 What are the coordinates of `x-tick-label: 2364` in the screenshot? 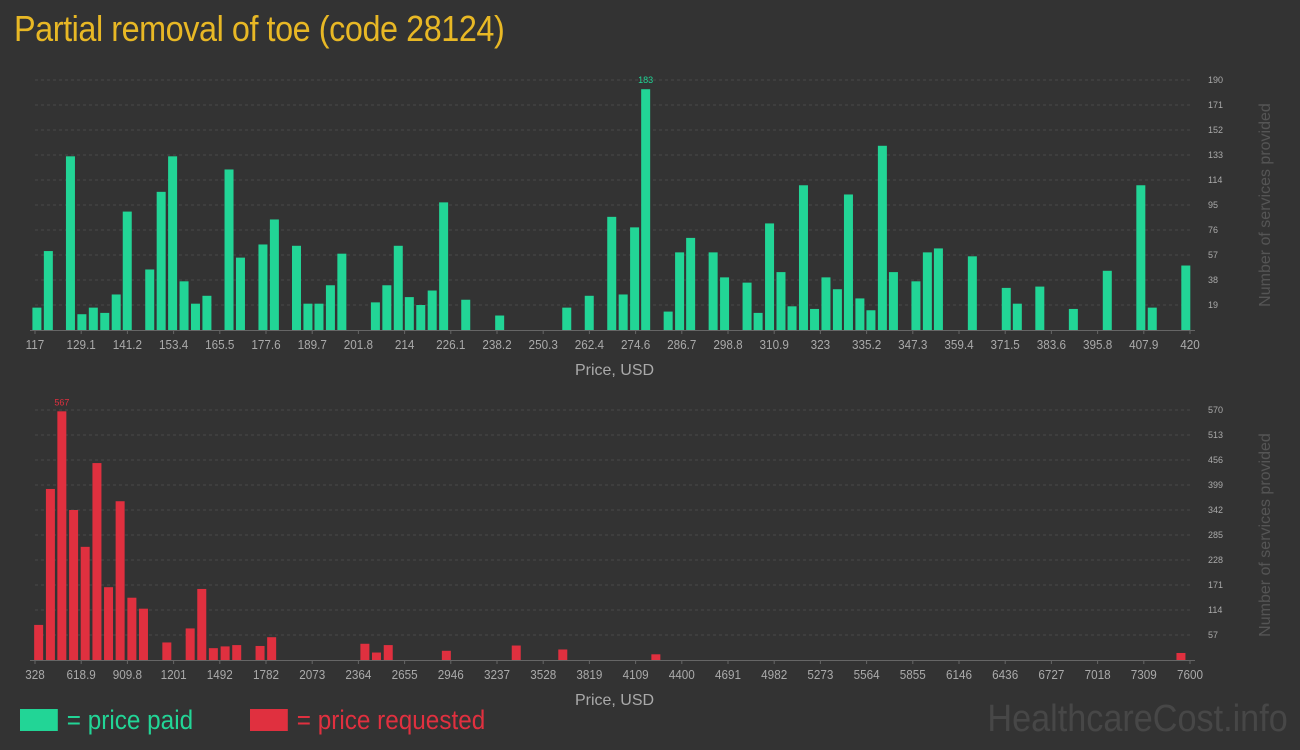 It's located at (358, 674).